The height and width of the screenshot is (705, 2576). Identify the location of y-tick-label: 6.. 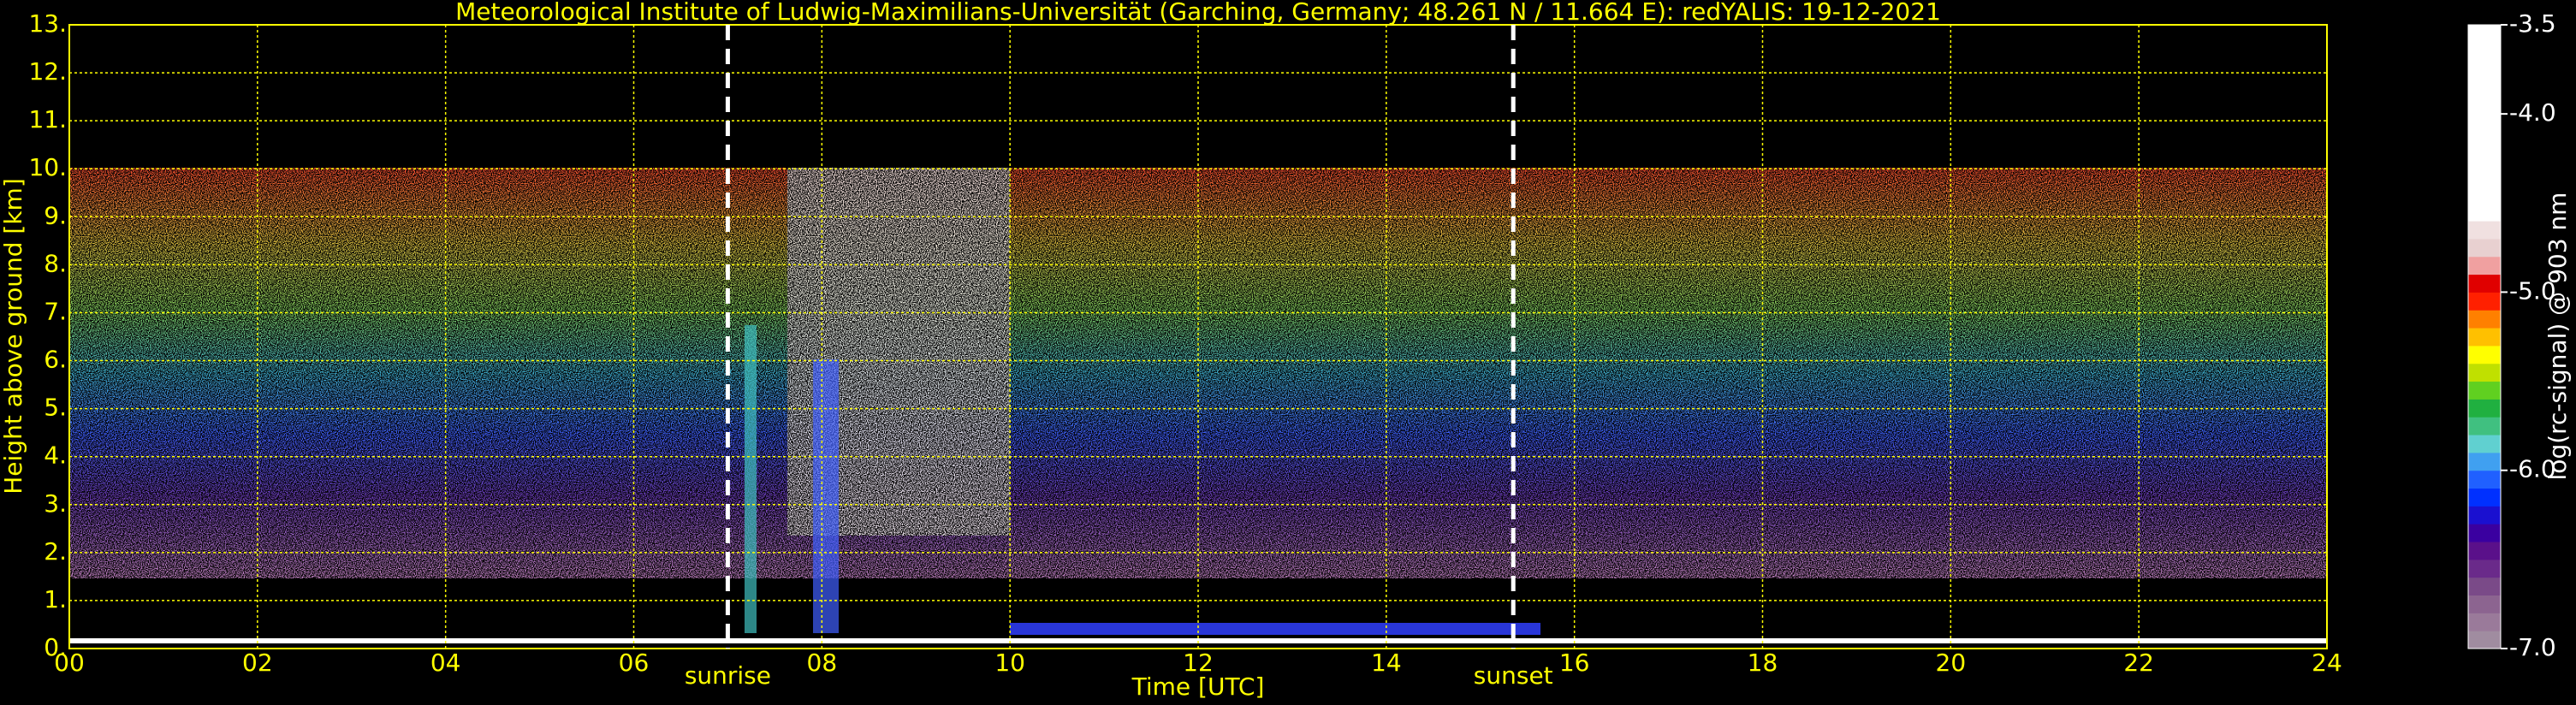
(55, 360).